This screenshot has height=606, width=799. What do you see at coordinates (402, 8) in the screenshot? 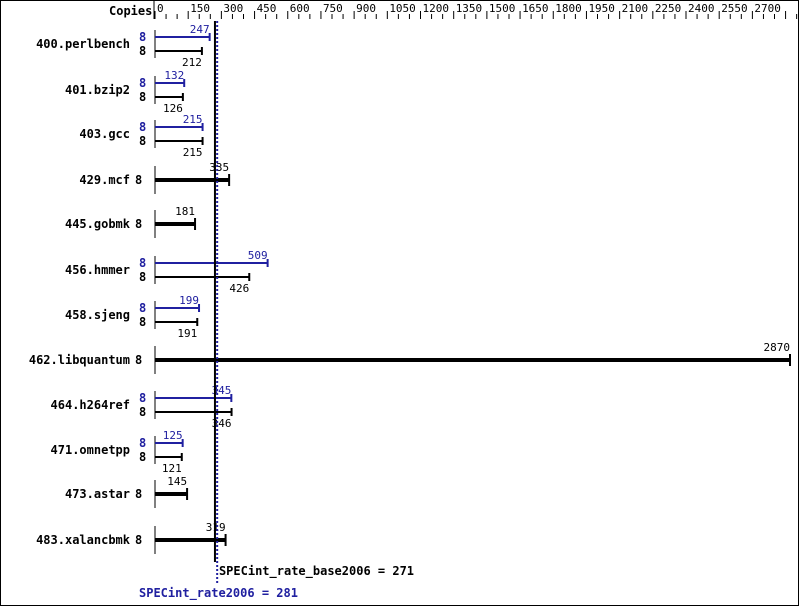
I see `tick-label: 1050` at bounding box center [402, 8].